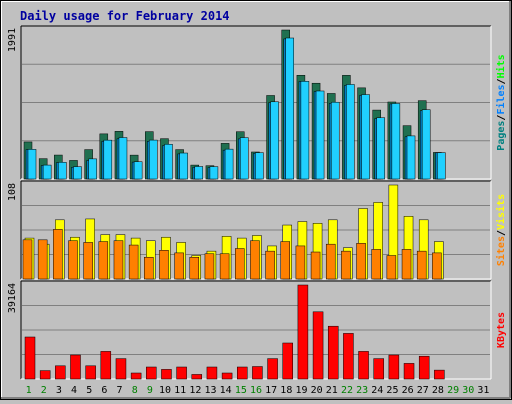 The width and height of the screenshot is (512, 404). I want to click on legend: Sites/Visits, so click(501, 230).